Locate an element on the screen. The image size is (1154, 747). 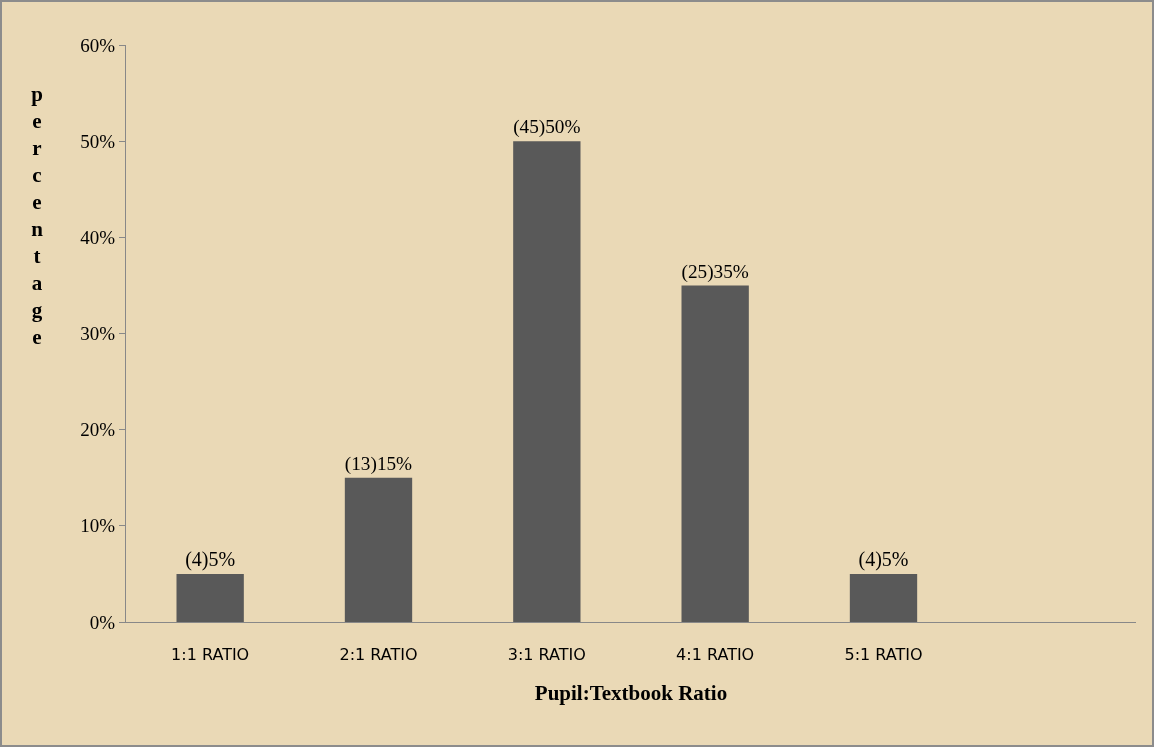
y-axis-title: percentage is located at coordinates (36, 217).